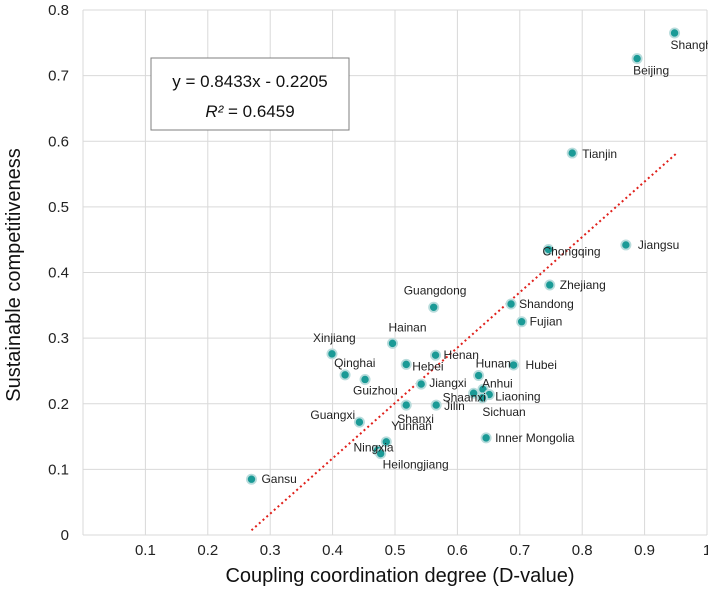 The image size is (708, 590). I want to click on y-tick-label: 0.6, so click(58, 141).